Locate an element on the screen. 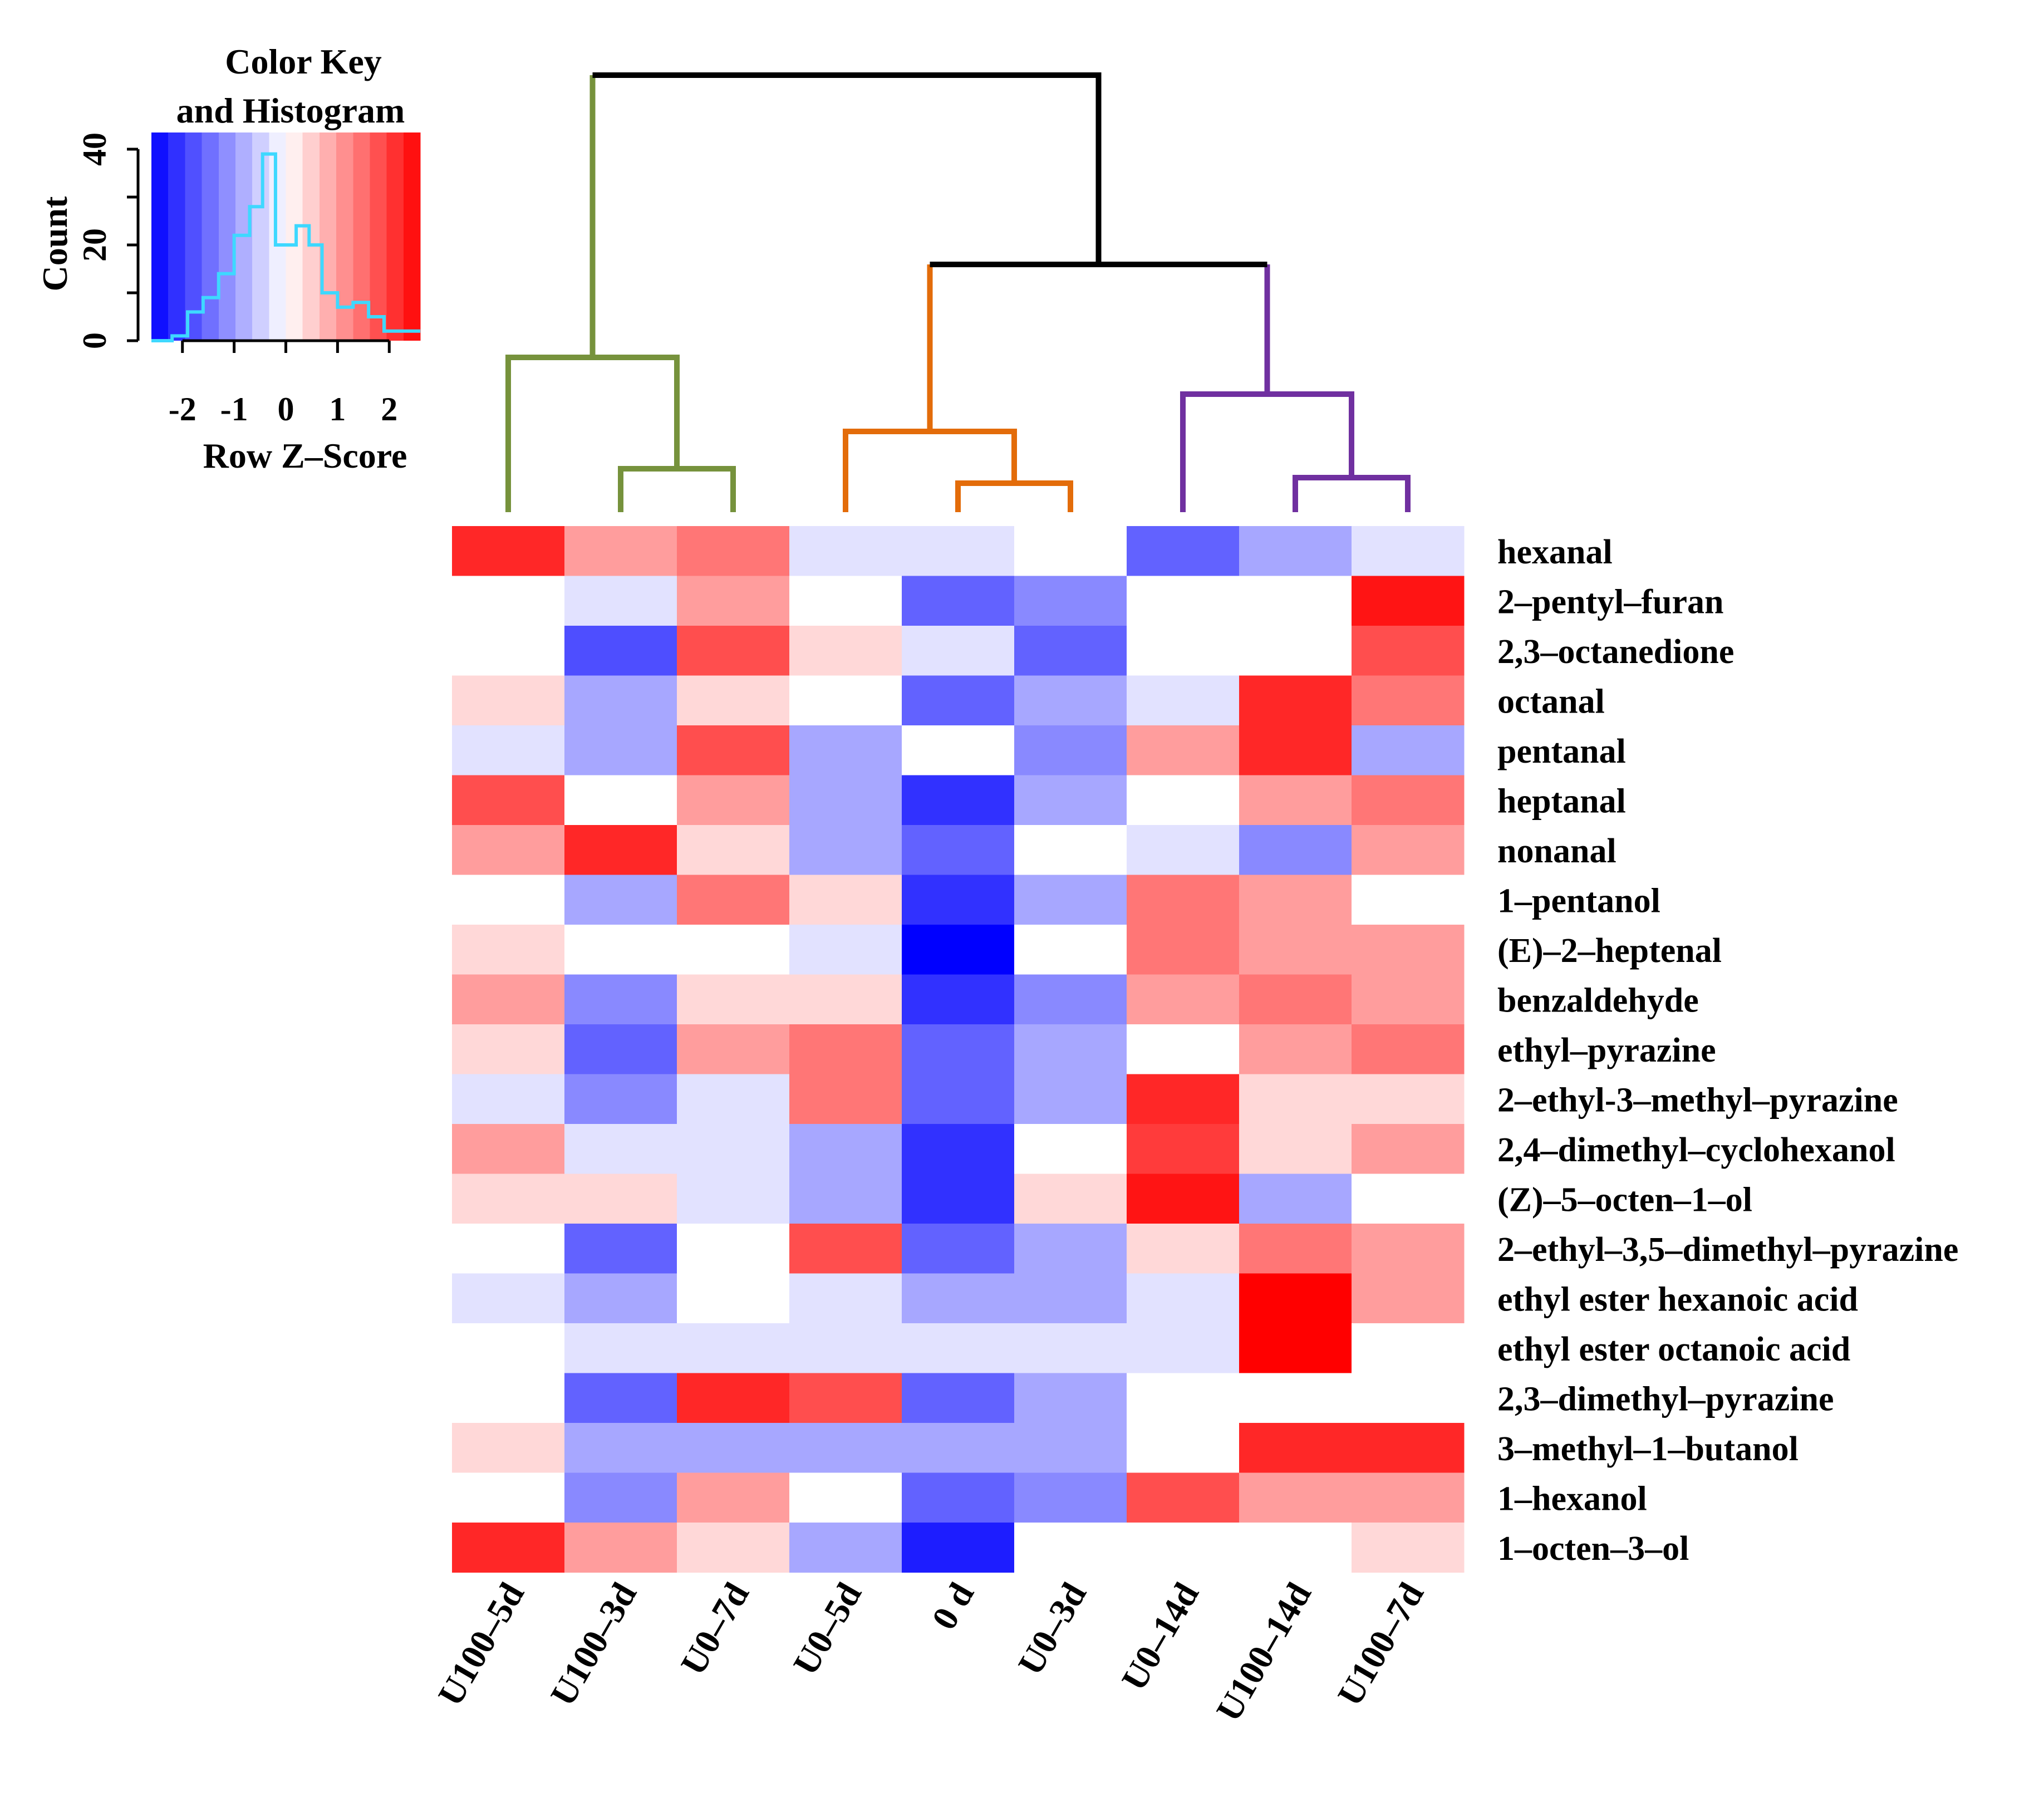  row-label: 3–methyl–1–butanol is located at coordinates (1648, 1449).